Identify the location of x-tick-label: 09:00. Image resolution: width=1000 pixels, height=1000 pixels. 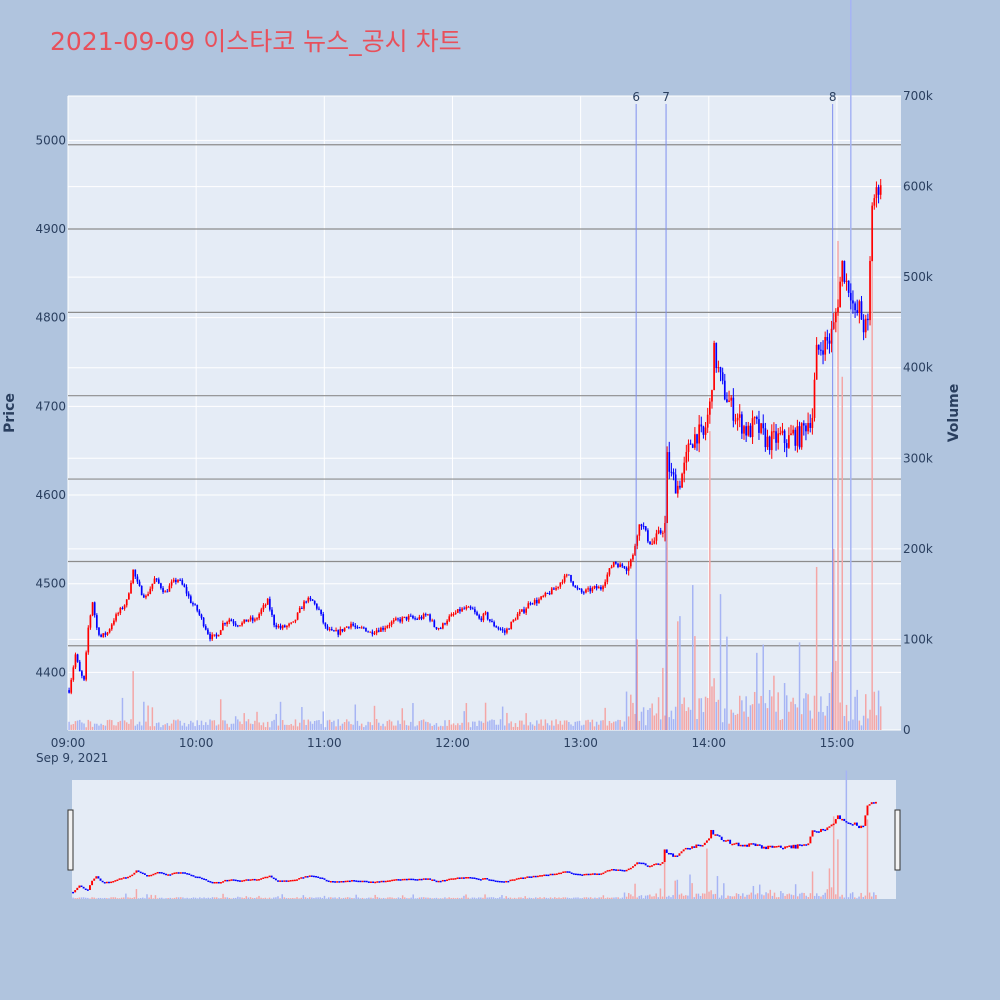
(68, 743).